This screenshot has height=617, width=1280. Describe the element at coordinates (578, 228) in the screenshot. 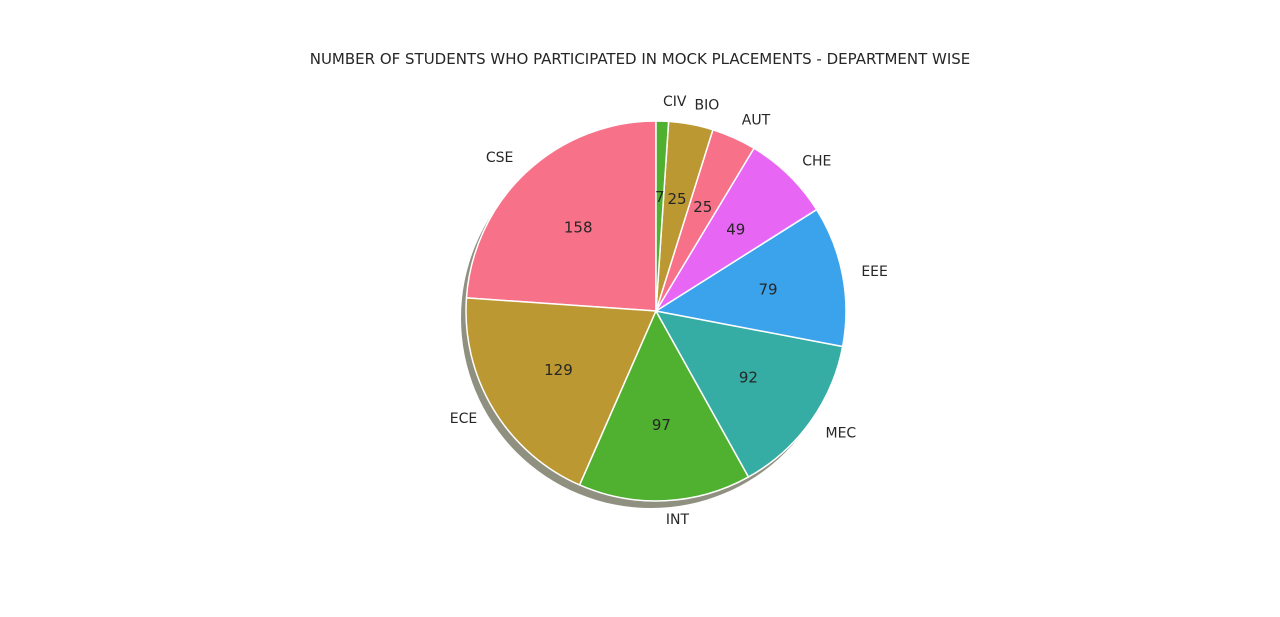

I see `slice-value-label: 158` at that location.